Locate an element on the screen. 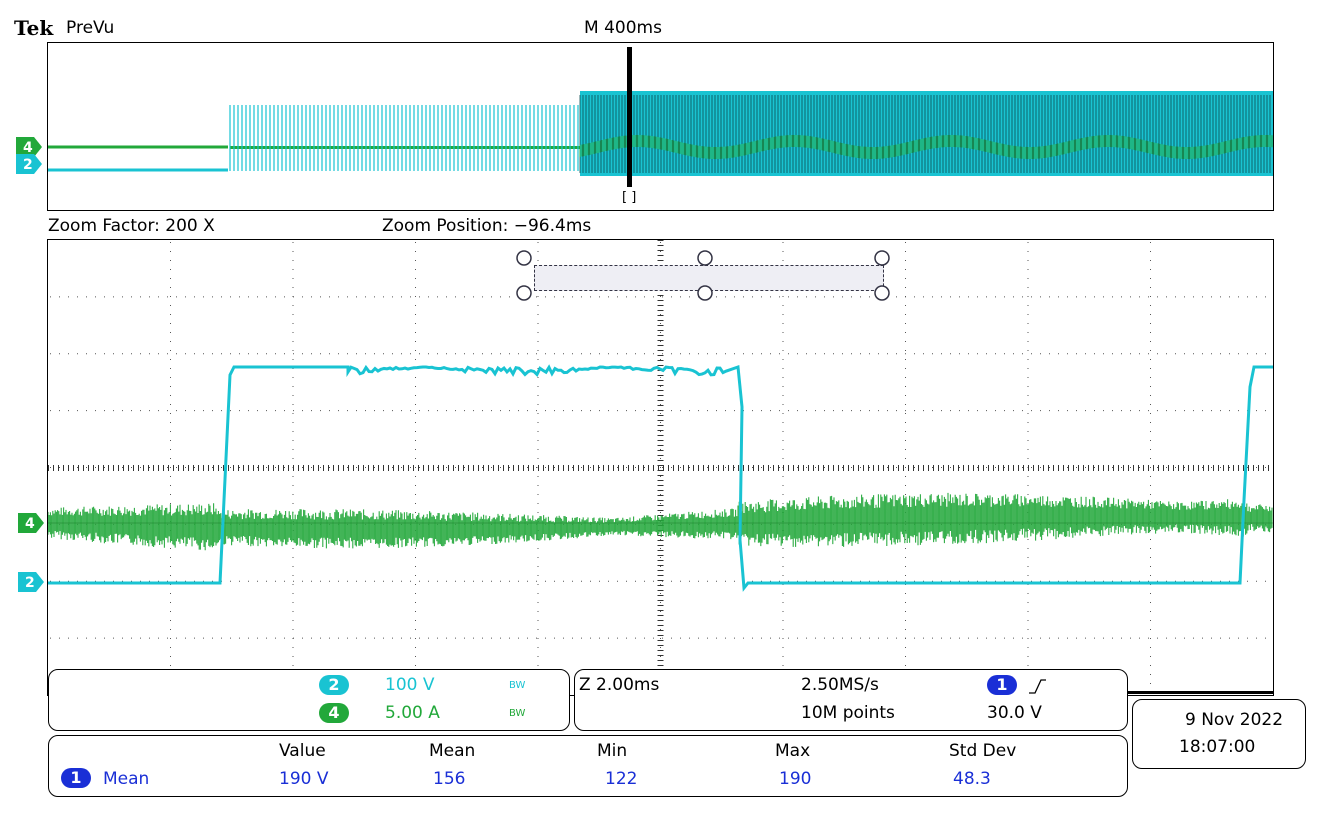 The width and height of the screenshot is (1324, 814). acquisition-mode: PreVu is located at coordinates (90, 28).